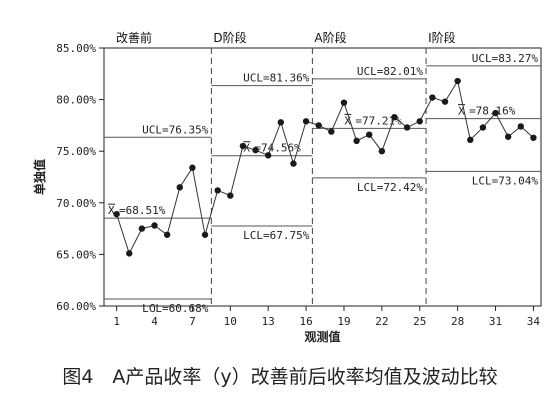 The image size is (560, 402). I want to click on x-tick-label: 7, so click(192, 321).